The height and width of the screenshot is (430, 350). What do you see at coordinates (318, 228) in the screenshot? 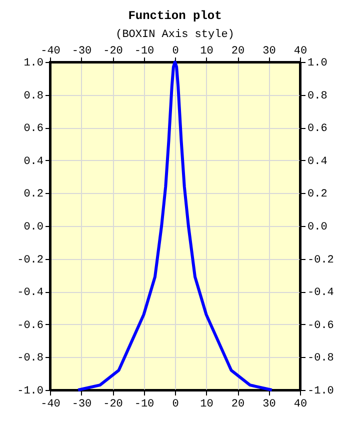
I see `y2-tick-label: 0.0` at bounding box center [318, 228].